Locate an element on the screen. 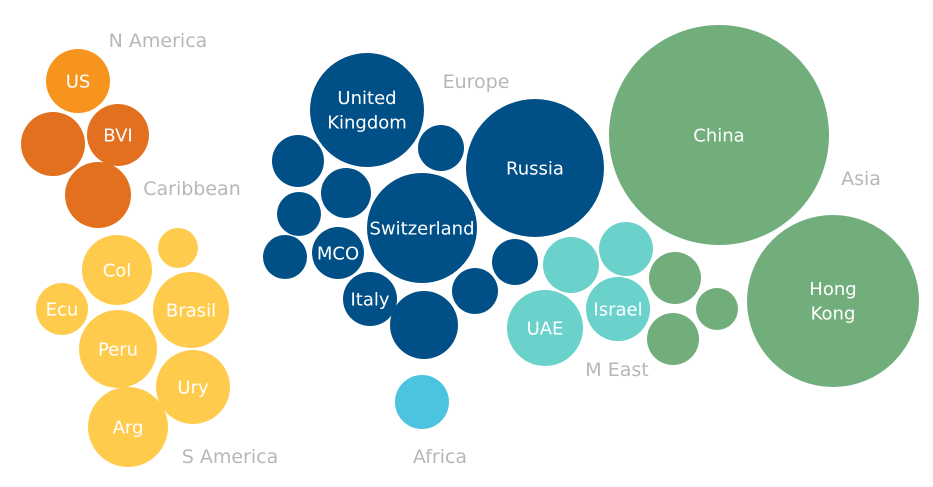 The width and height of the screenshot is (933, 487). bubble-ury: Ury is located at coordinates (193, 387).